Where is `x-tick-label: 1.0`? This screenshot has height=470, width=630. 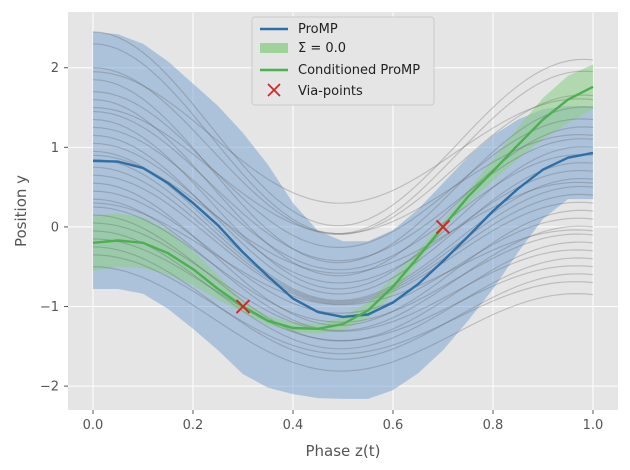 x-tick-label: 1.0 is located at coordinates (593, 425).